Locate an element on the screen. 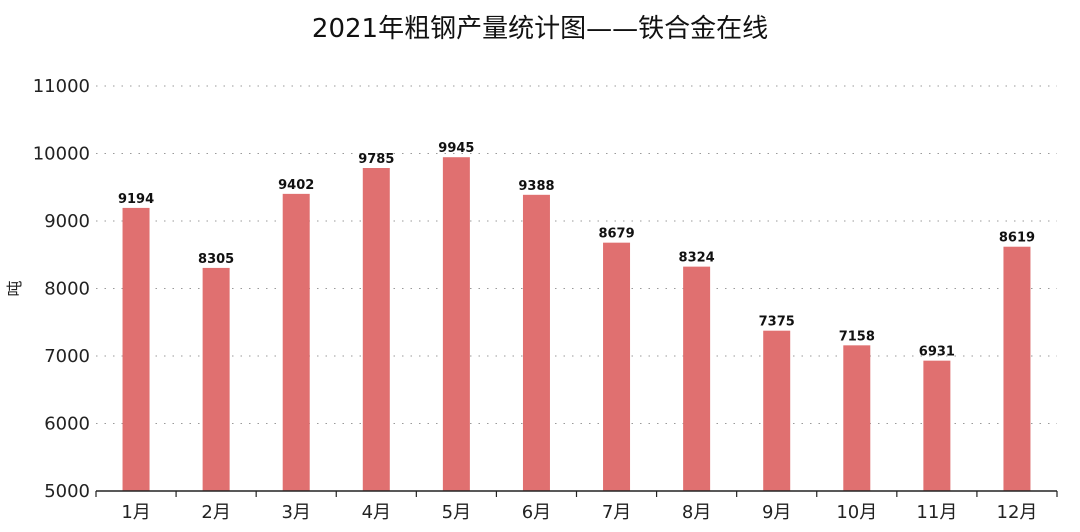 The image size is (1080, 532). data-label: 7375 is located at coordinates (777, 322).